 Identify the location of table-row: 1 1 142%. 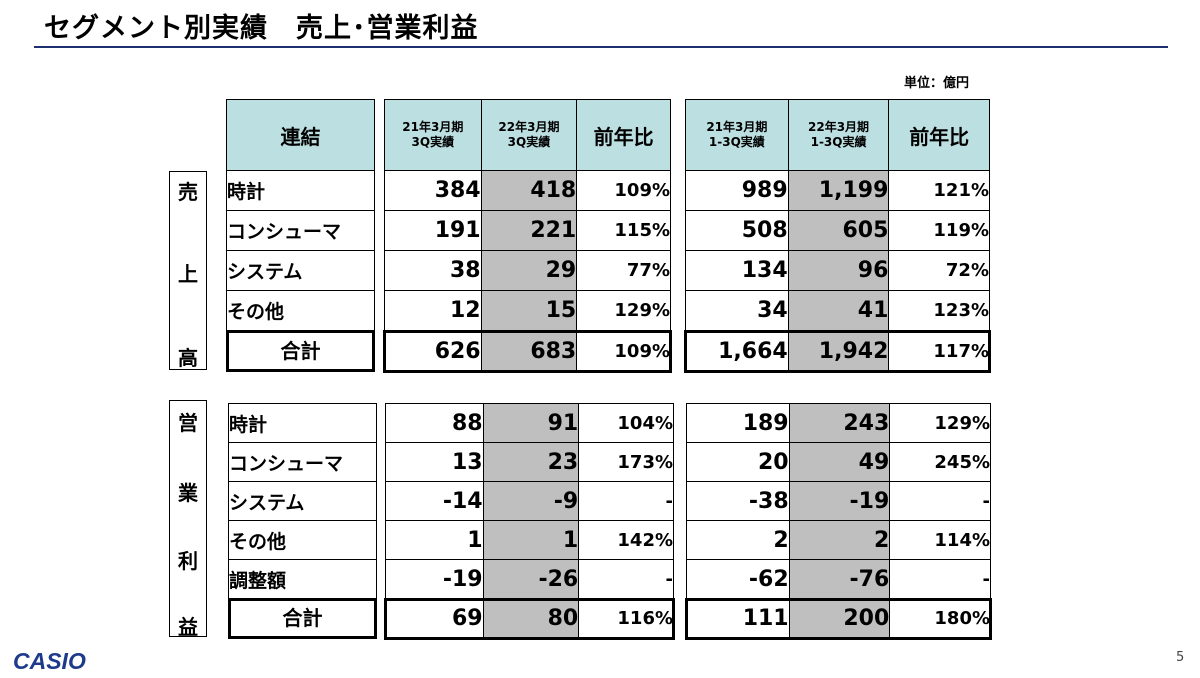
(529, 540).